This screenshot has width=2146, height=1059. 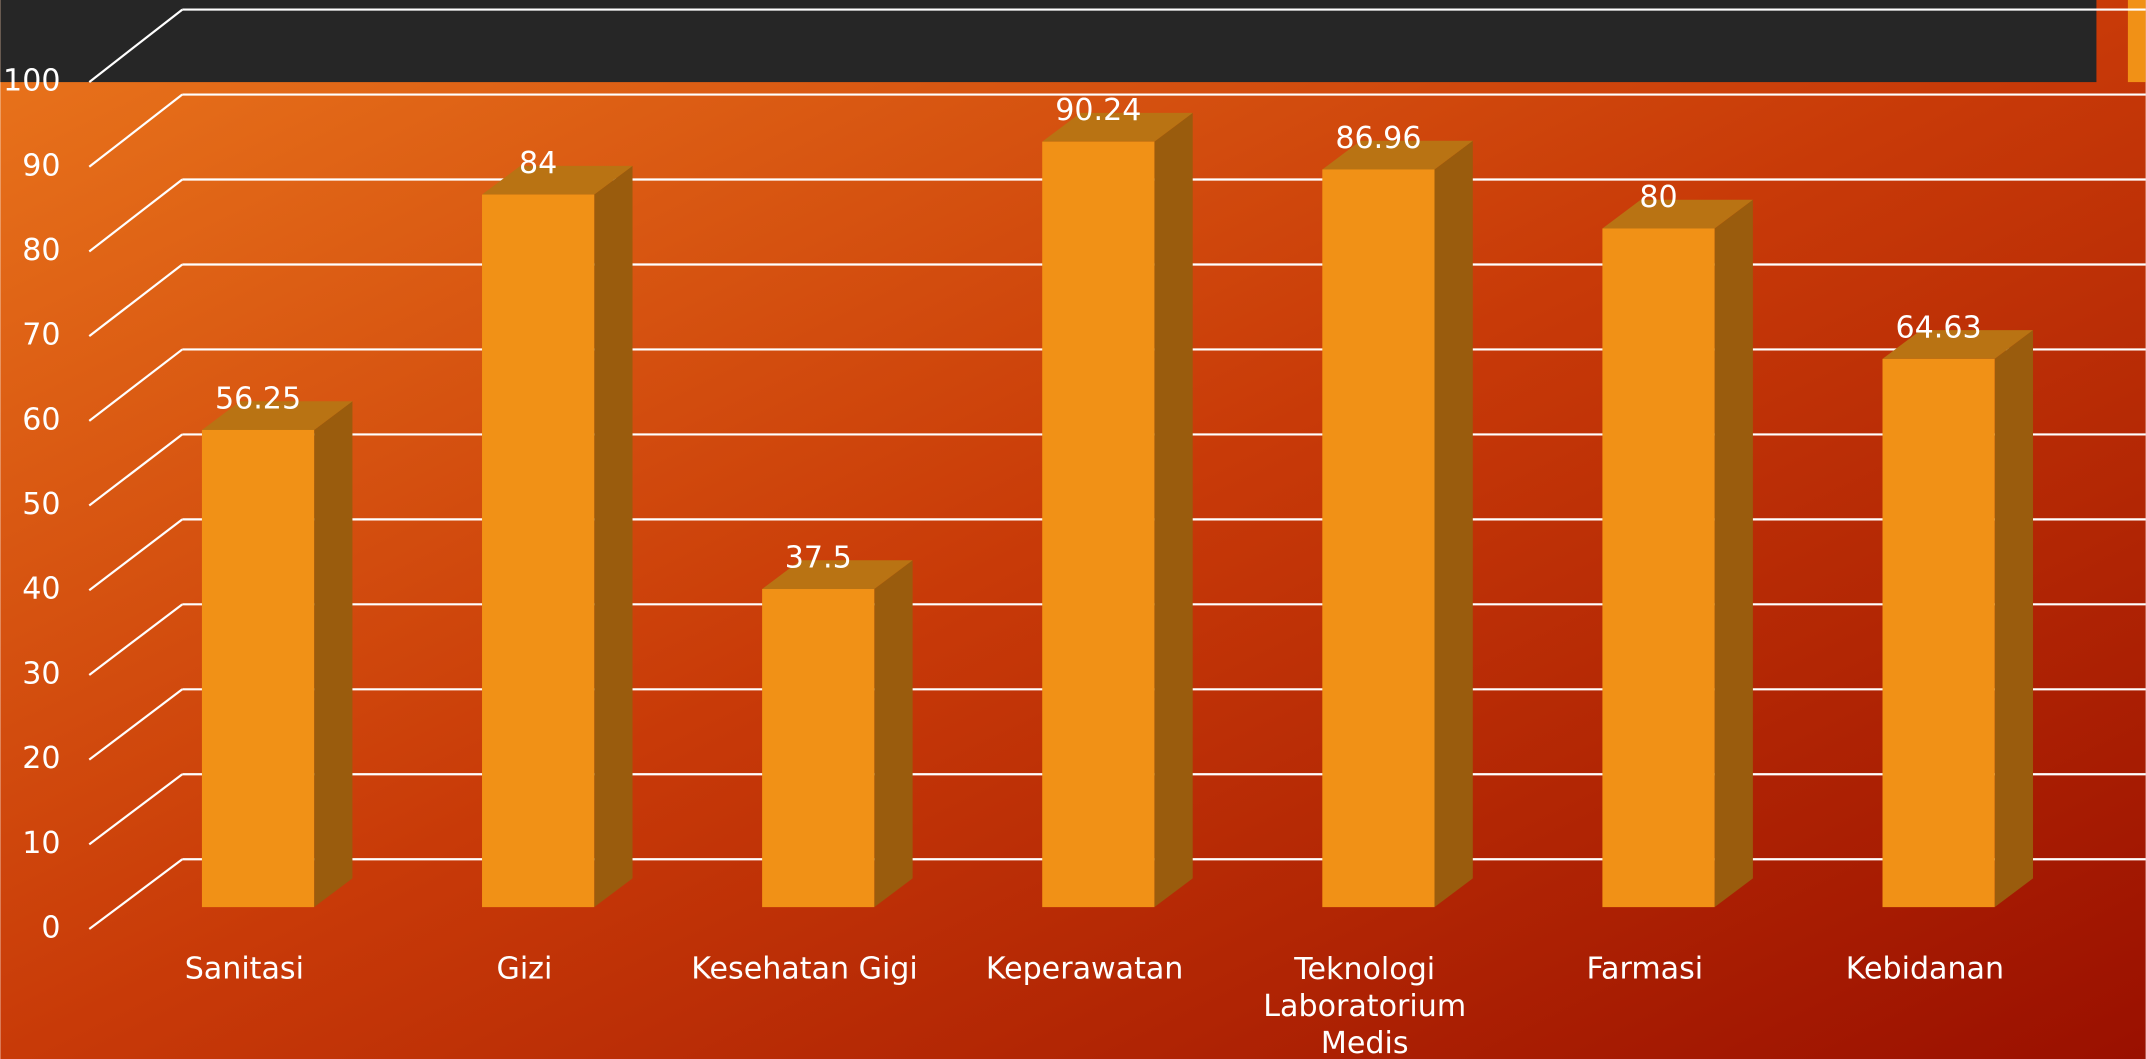 I want to click on data-label: 90.24, so click(x=1098, y=110).